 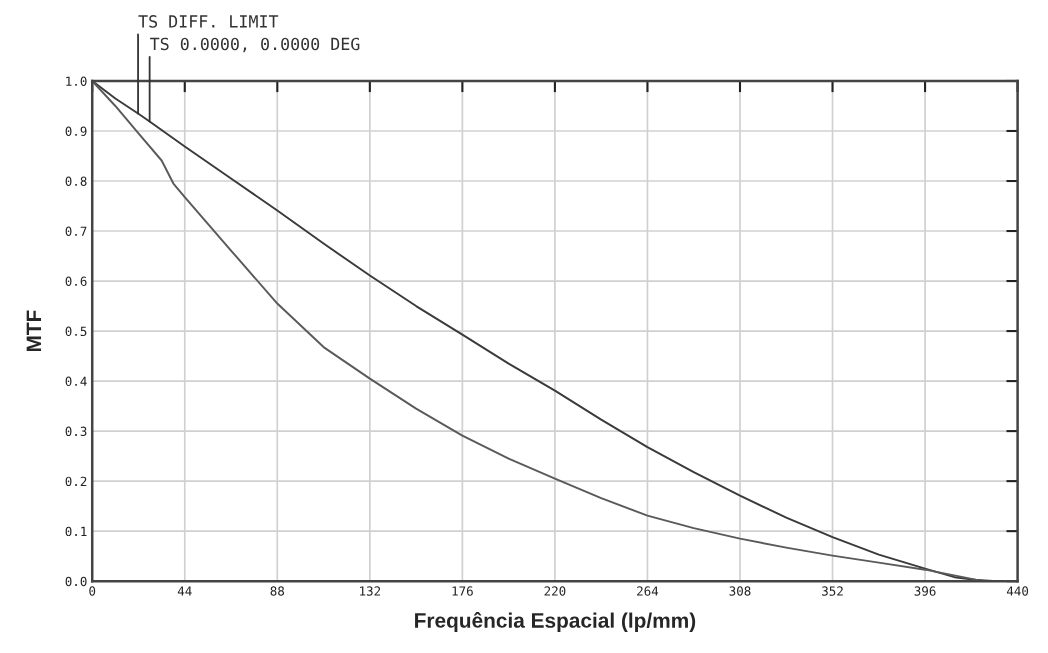 What do you see at coordinates (76, 581) in the screenshot?
I see `y-tick-label: 0.0` at bounding box center [76, 581].